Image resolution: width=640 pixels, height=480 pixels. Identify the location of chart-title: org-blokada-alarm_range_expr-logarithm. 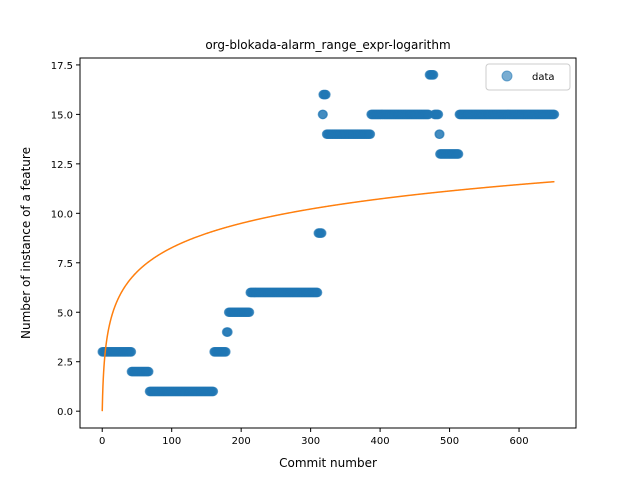
(327, 45).